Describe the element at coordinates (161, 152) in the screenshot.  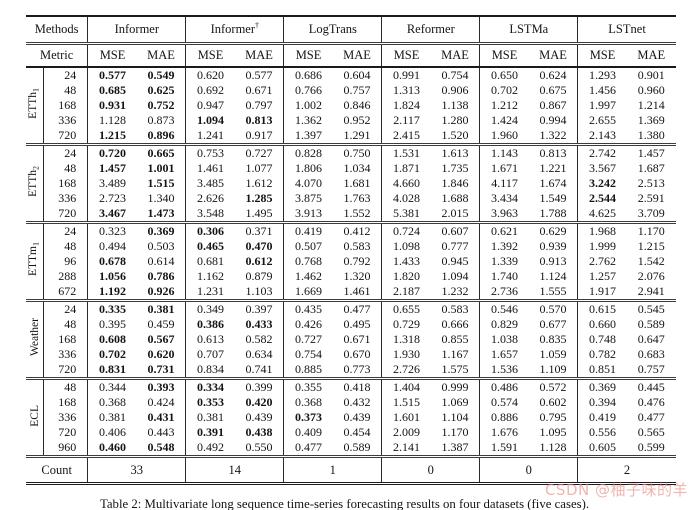
I see `value-cell: 0.665` at that location.